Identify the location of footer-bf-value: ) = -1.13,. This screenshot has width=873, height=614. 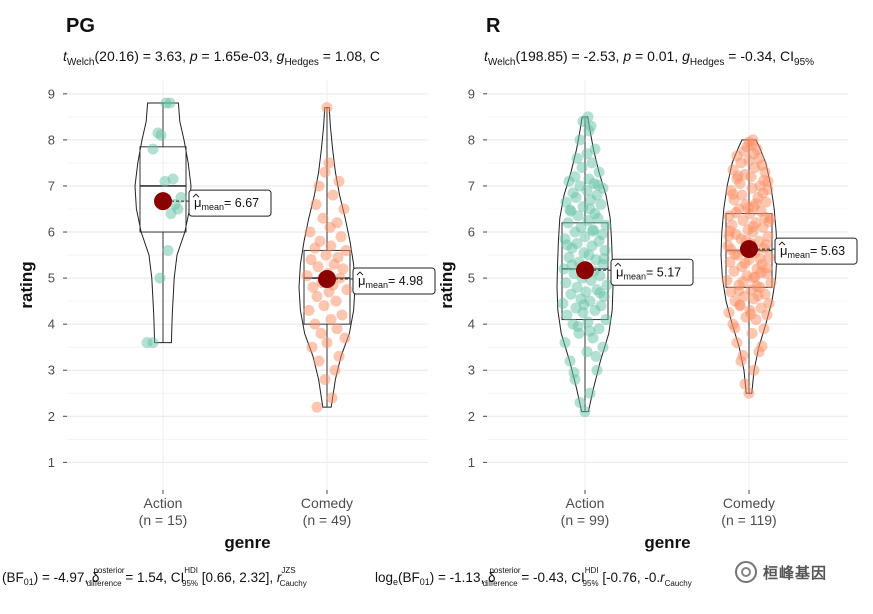
(459, 577).